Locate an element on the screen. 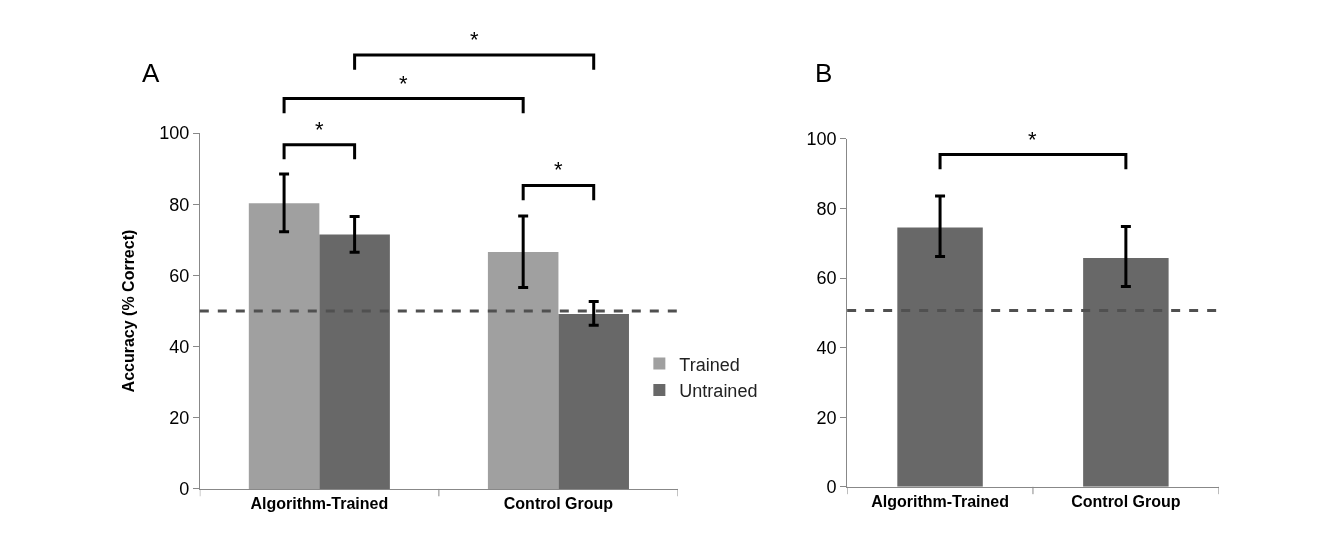 This screenshot has width=1332, height=544. legend-label: Untrained is located at coordinates (718, 390).